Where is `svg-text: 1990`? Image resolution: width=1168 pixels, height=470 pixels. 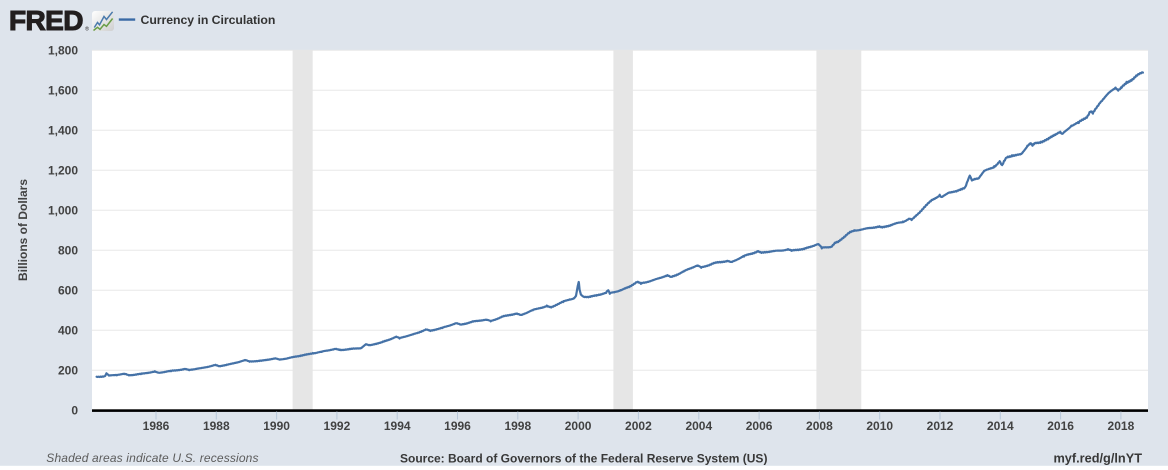
svg-text: 1990 is located at coordinates (276, 426).